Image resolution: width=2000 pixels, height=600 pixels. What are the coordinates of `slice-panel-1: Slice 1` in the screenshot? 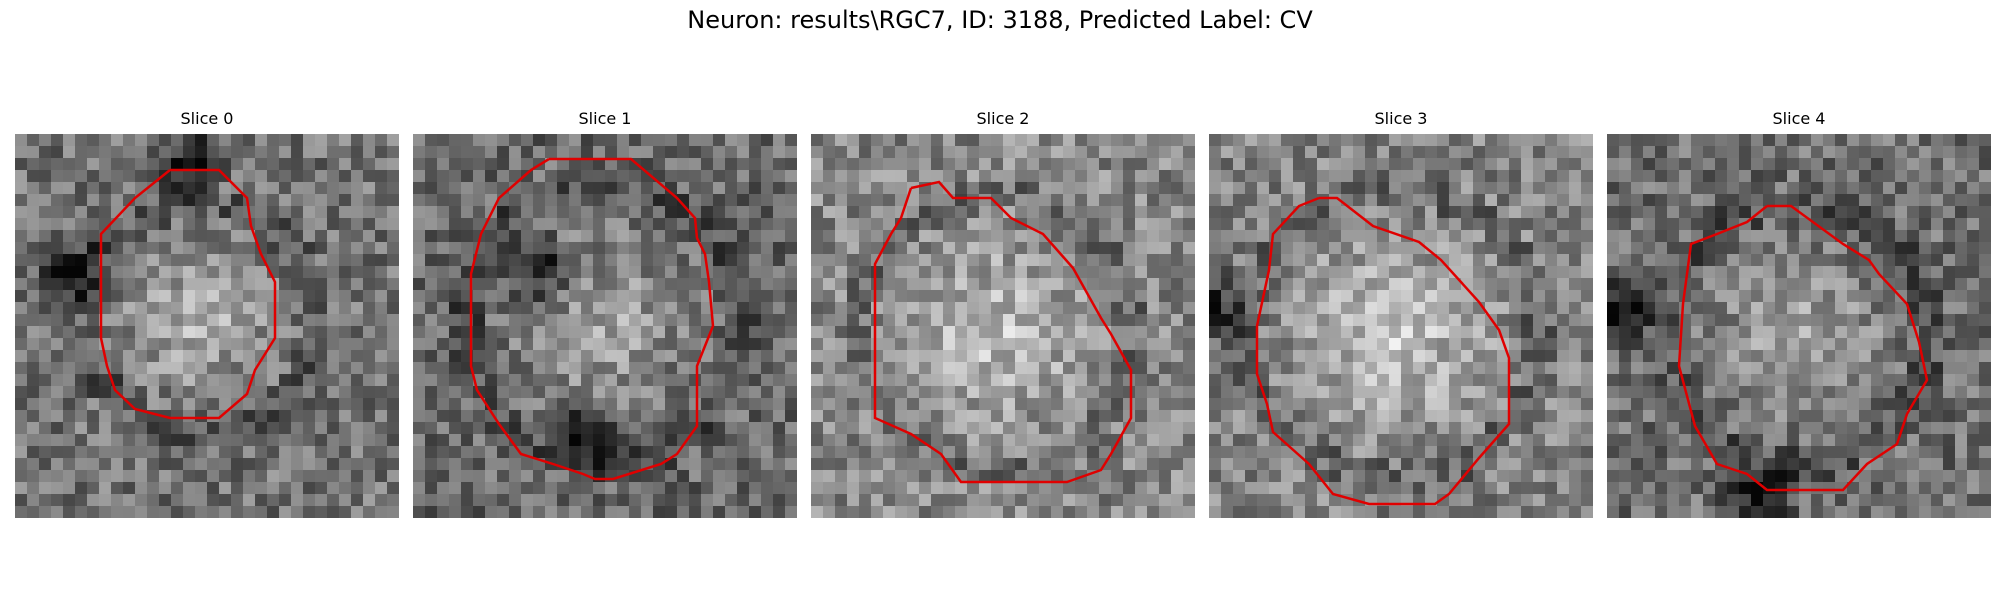 It's located at (605, 119).